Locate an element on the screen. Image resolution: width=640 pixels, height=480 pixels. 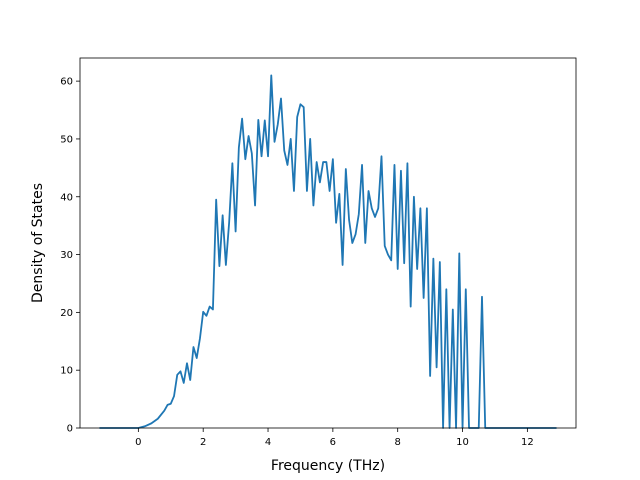
x-axis-ticks: 0 2 4 6 8 10 12 is located at coordinates (334, 438).